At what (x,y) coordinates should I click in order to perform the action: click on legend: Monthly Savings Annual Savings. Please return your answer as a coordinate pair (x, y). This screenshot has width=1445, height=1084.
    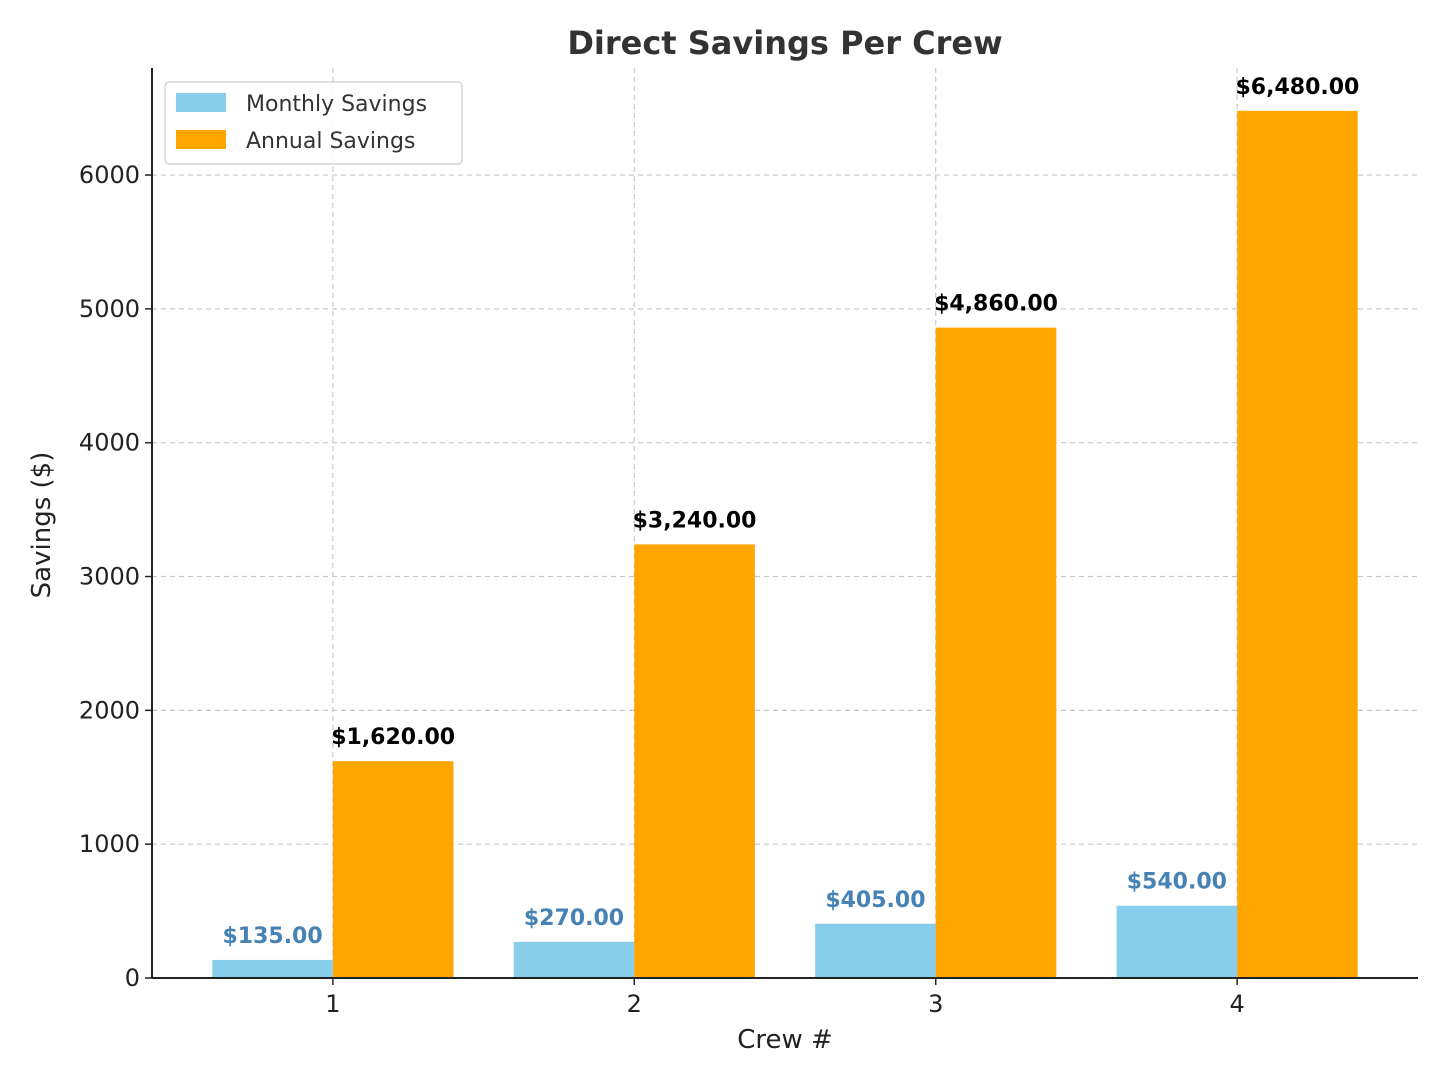
    Looking at the image, I should click on (313, 123).